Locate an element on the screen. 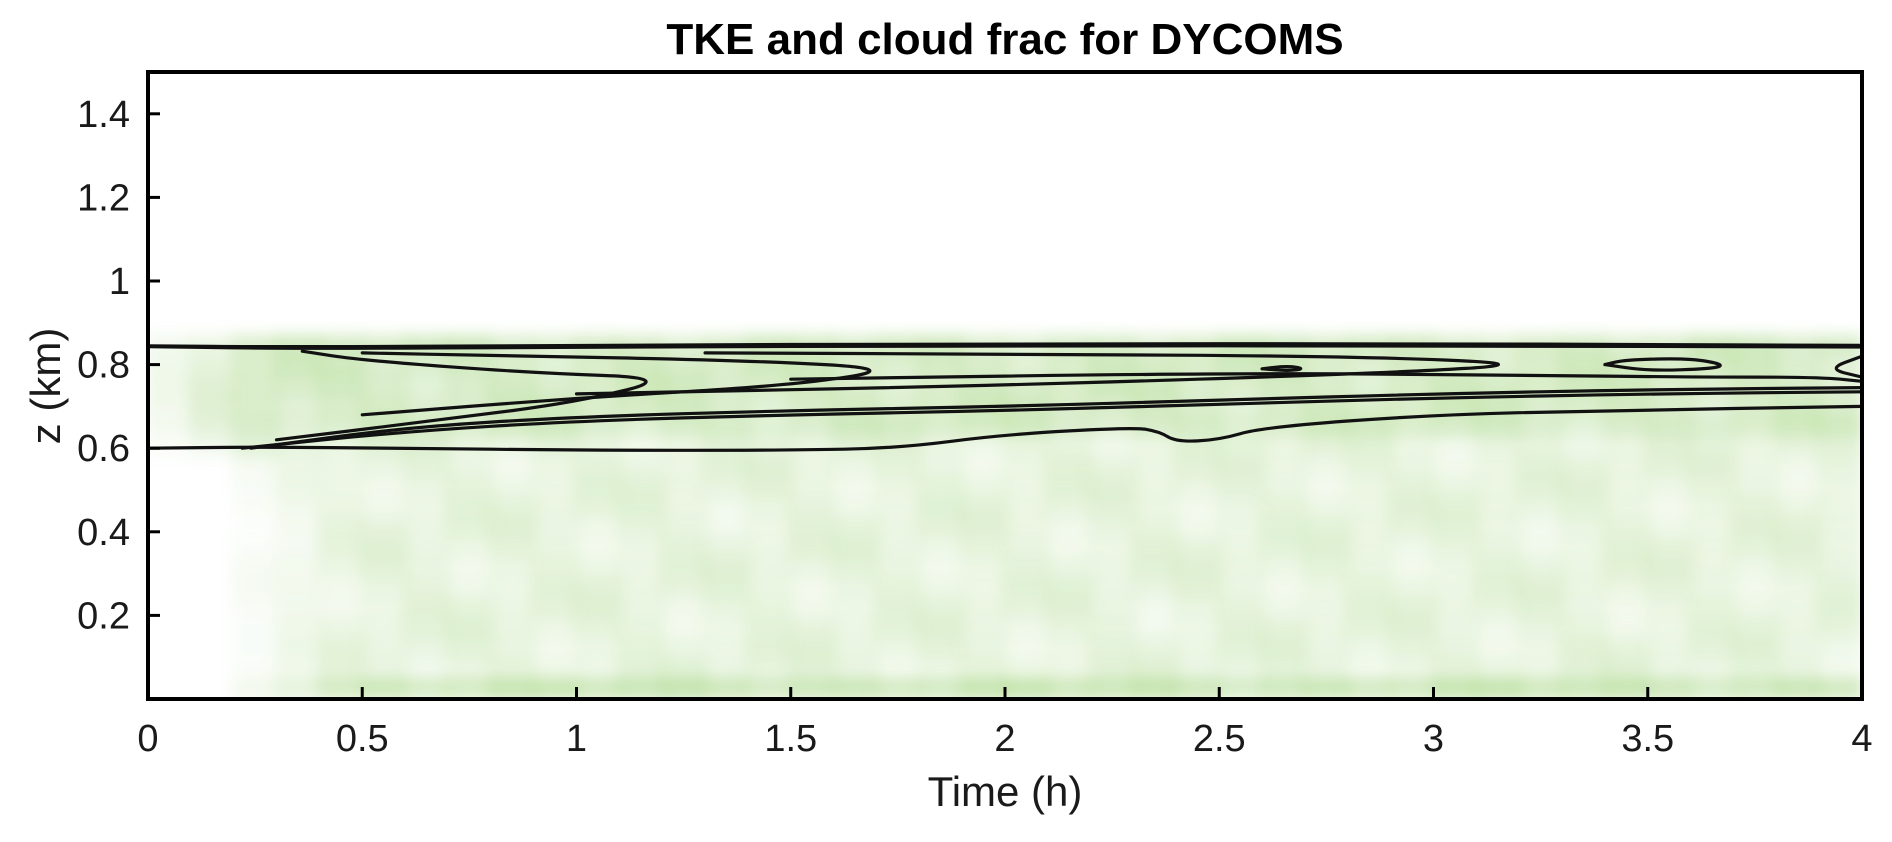 The height and width of the screenshot is (842, 1892). x-tick-label: 2.5 is located at coordinates (1219, 739).